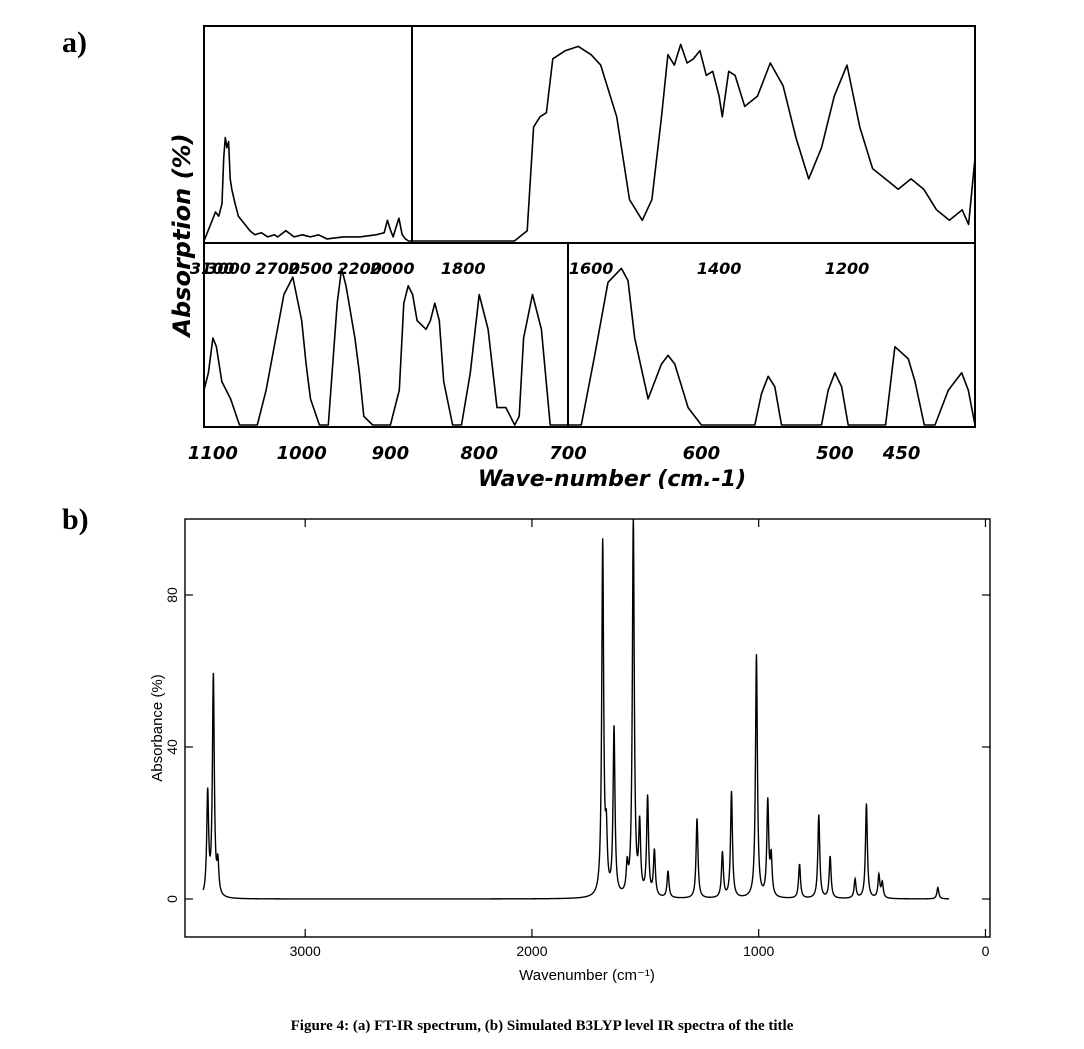 Image resolution: width=1084 pixels, height=1049 pixels. Describe the element at coordinates (228, 268) in the screenshot. I see `ftir-tick-label: 3000` at that location.